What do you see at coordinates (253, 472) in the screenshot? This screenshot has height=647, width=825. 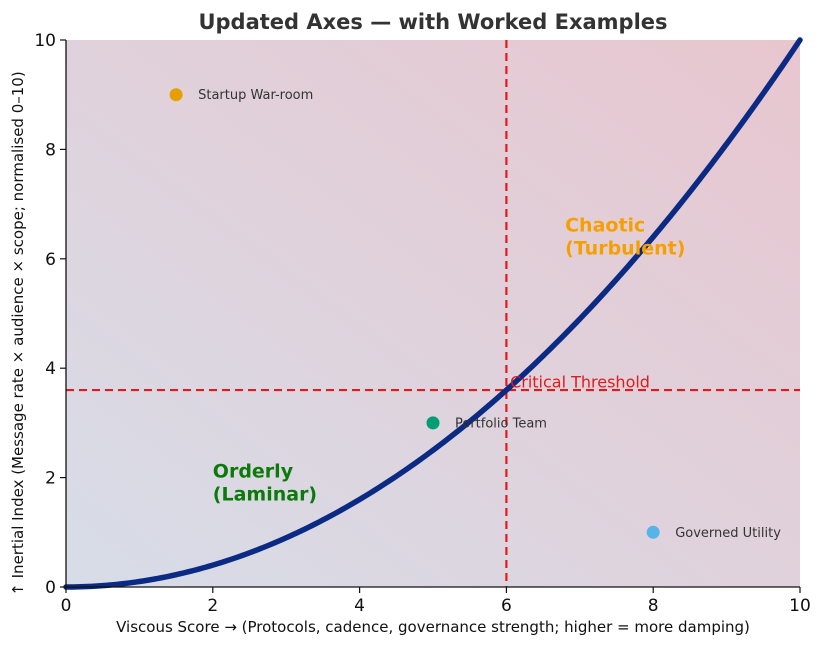 I see `region-label: Orderly` at bounding box center [253, 472].